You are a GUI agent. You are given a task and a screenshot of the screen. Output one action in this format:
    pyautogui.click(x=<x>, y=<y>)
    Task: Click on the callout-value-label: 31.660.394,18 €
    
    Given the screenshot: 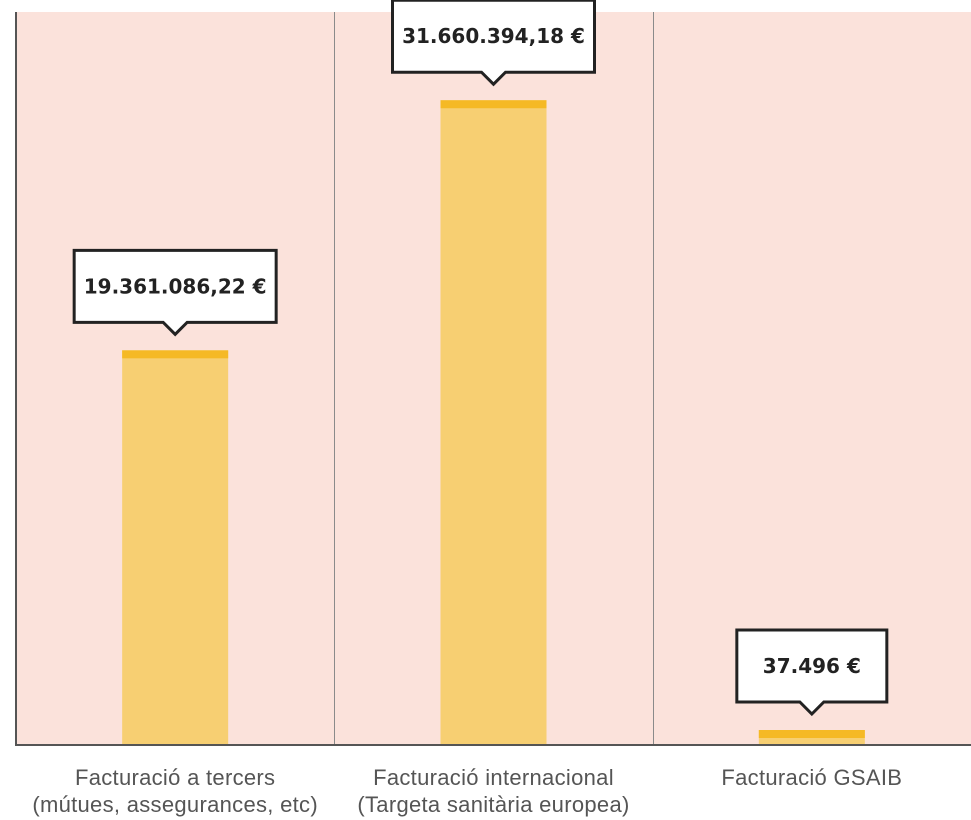 What is the action you would take?
    pyautogui.click(x=493, y=36)
    